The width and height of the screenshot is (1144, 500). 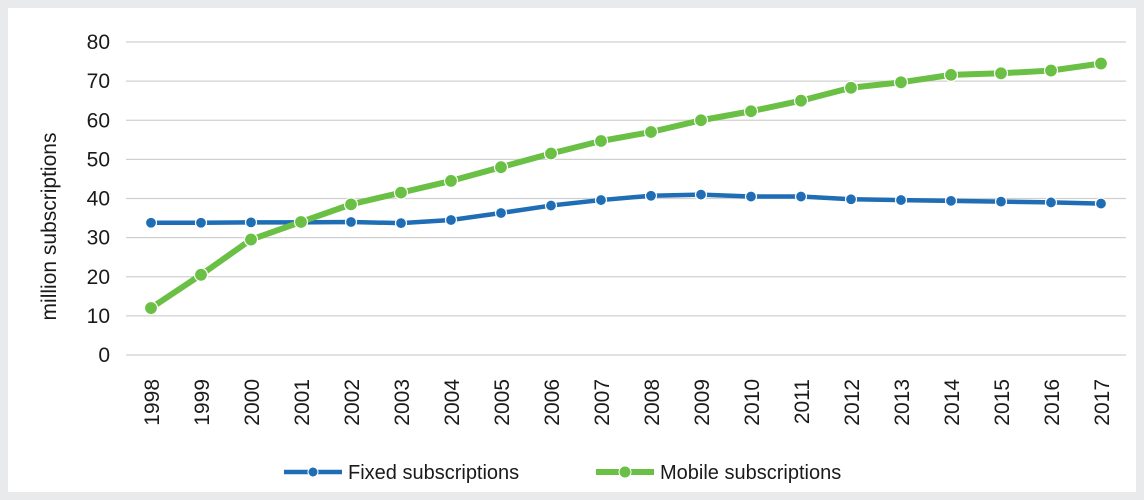 What do you see at coordinates (652, 402) in the screenshot?
I see `x-tick-label: 2008` at bounding box center [652, 402].